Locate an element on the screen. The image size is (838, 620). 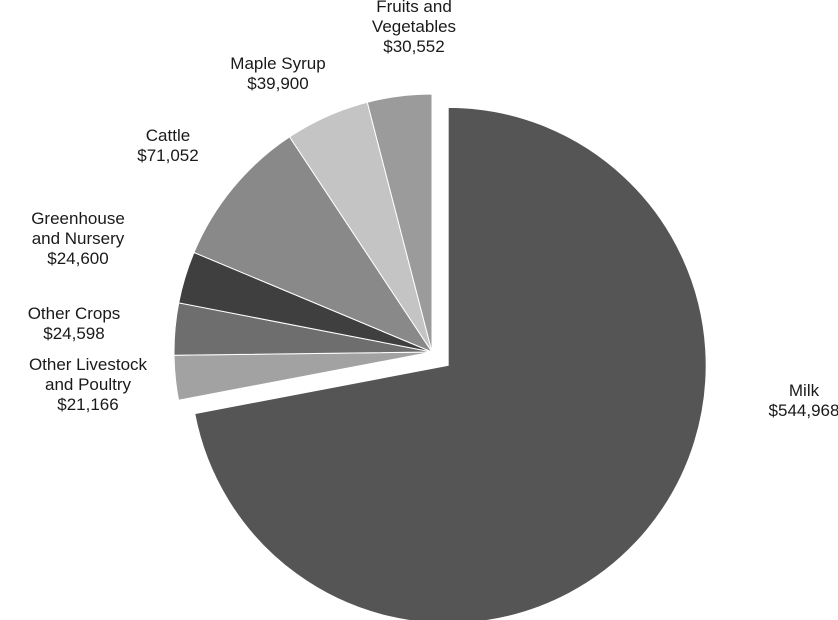
label-other-crops: Other Crops $24,598 is located at coordinates (74, 323).